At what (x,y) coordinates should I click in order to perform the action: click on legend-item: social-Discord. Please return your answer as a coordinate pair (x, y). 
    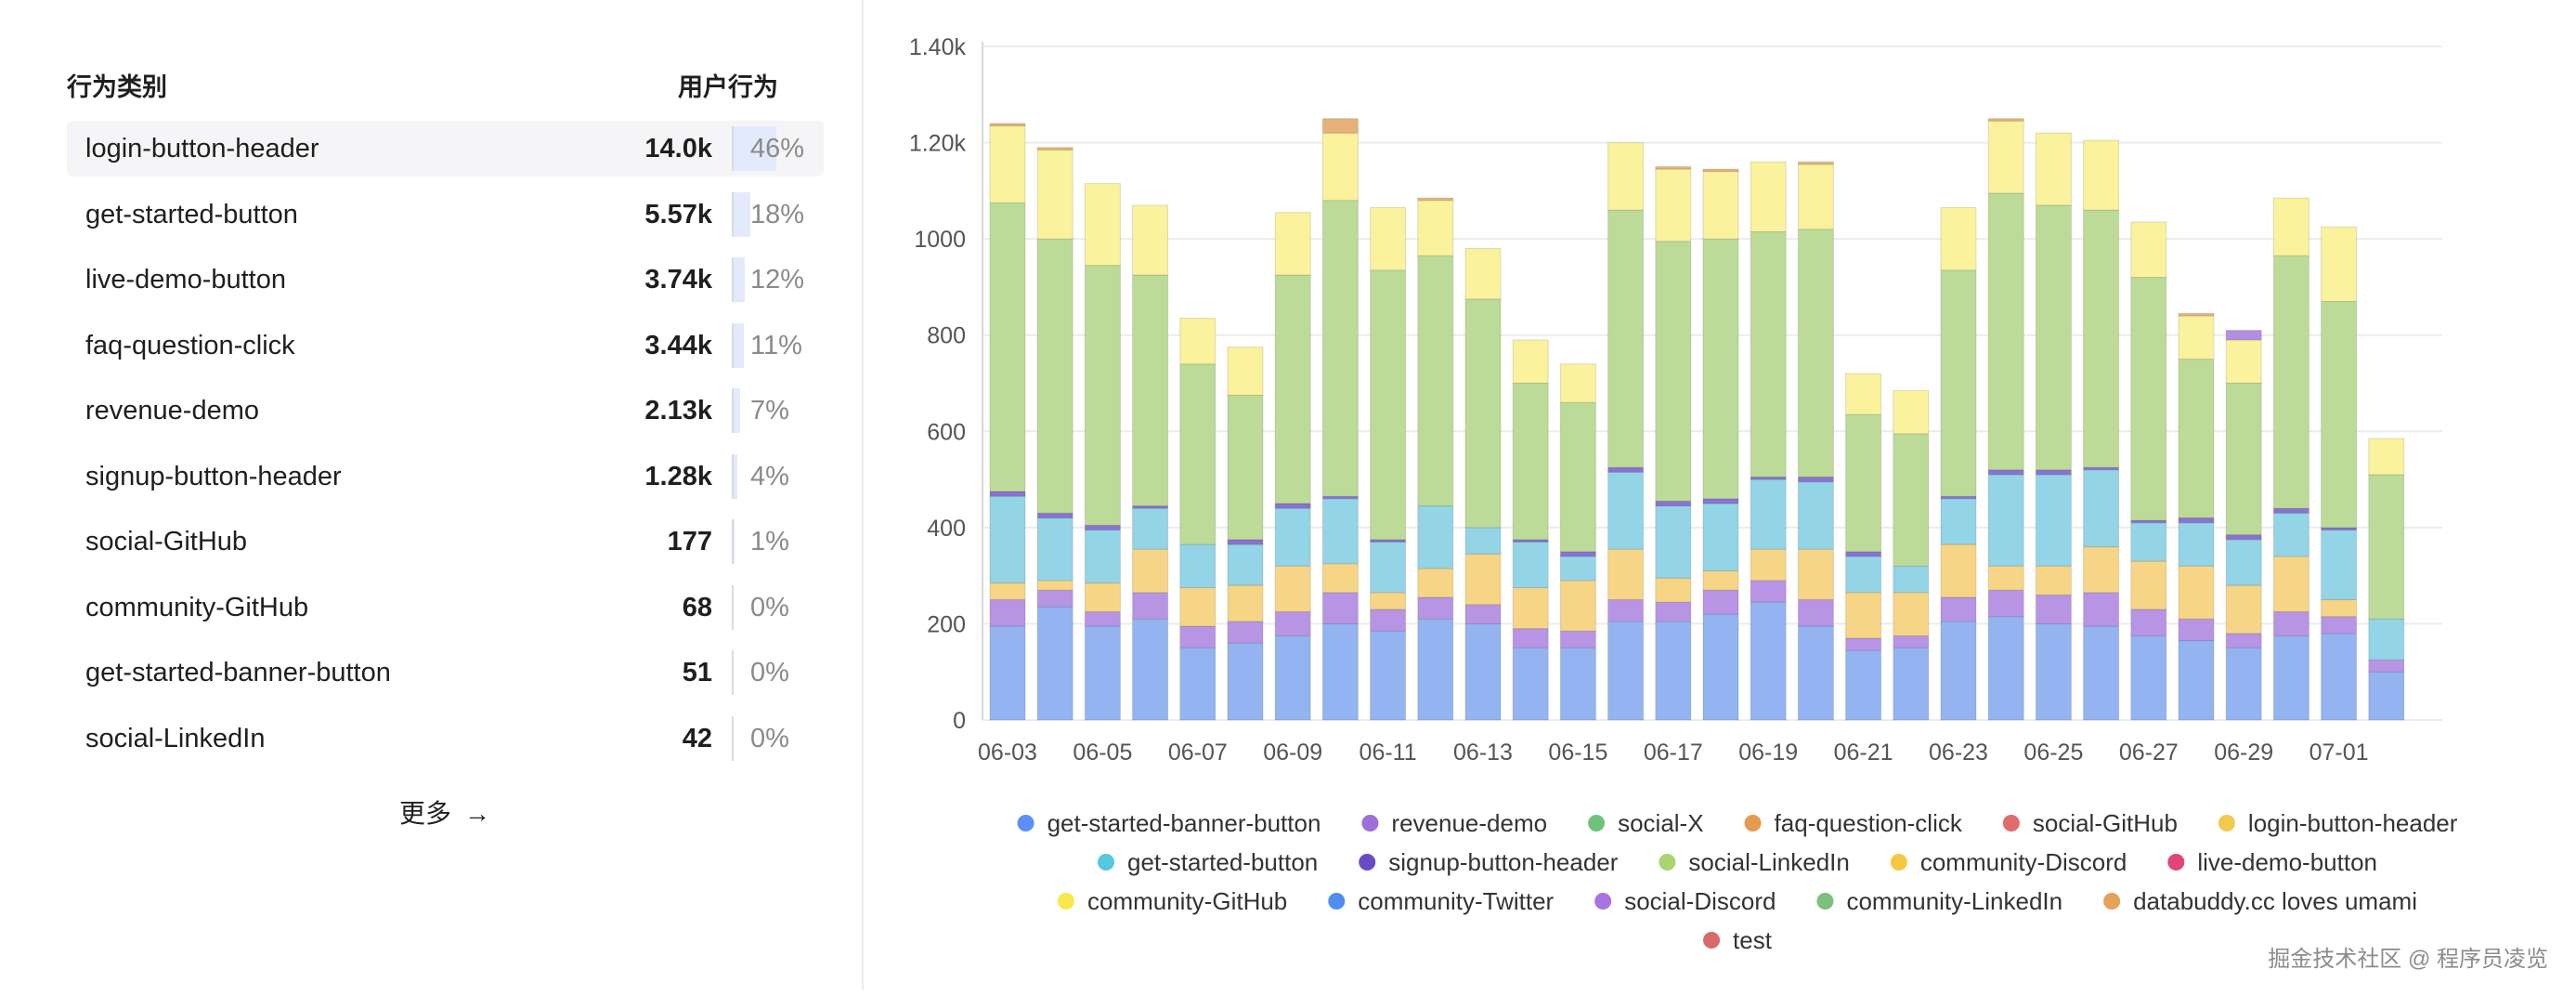
    Looking at the image, I should click on (1700, 901).